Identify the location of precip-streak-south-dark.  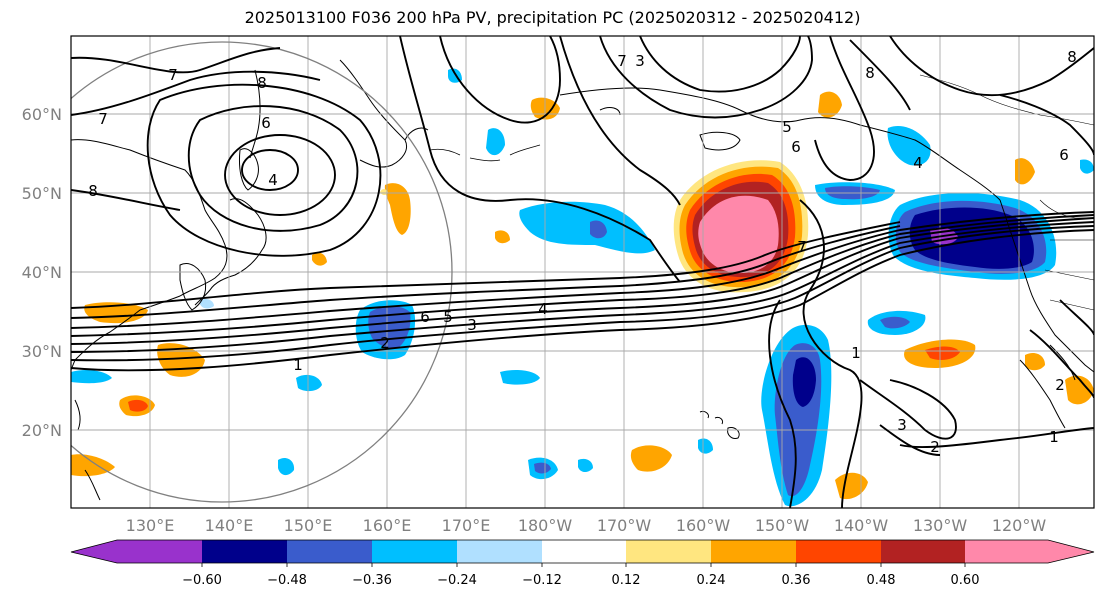
(804, 382).